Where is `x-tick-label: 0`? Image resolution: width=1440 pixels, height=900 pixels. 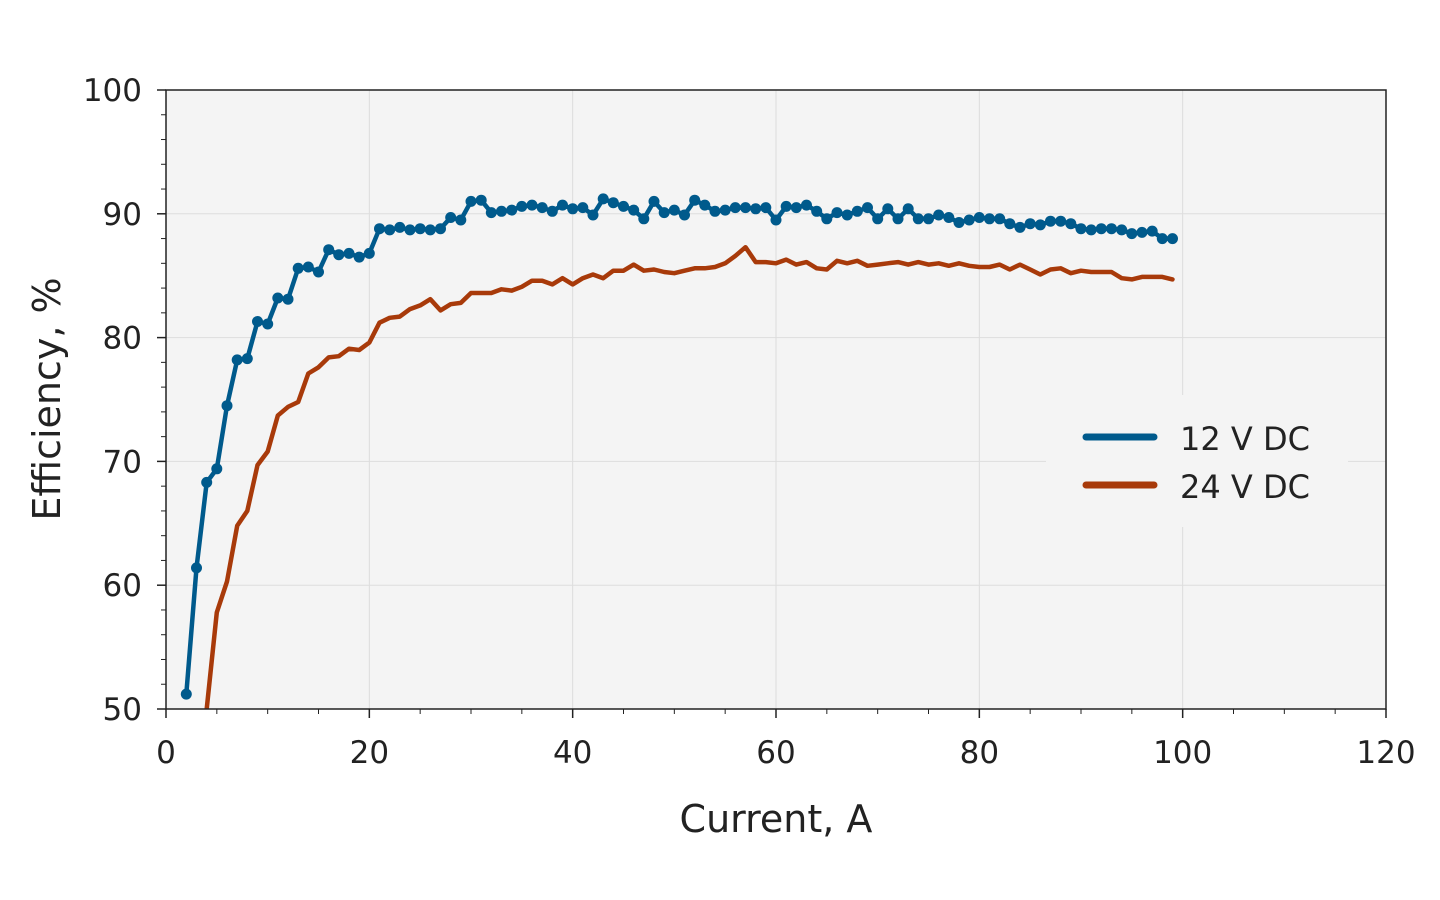 x-tick-label: 0 is located at coordinates (166, 753).